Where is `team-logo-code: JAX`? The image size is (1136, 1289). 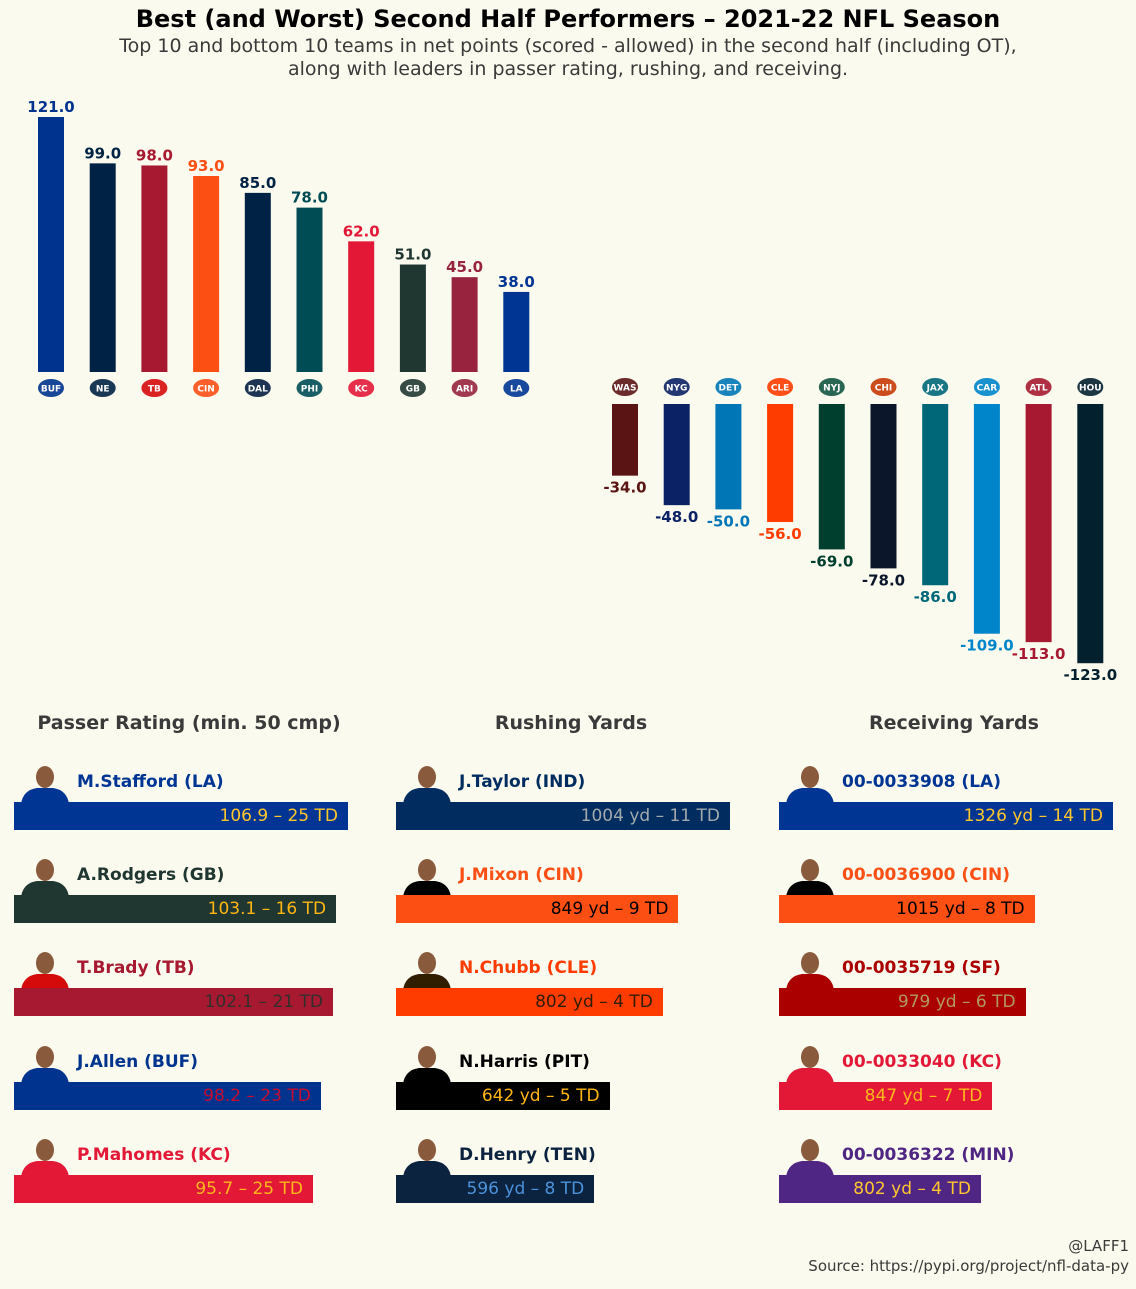
team-logo-code: JAX is located at coordinates (935, 389).